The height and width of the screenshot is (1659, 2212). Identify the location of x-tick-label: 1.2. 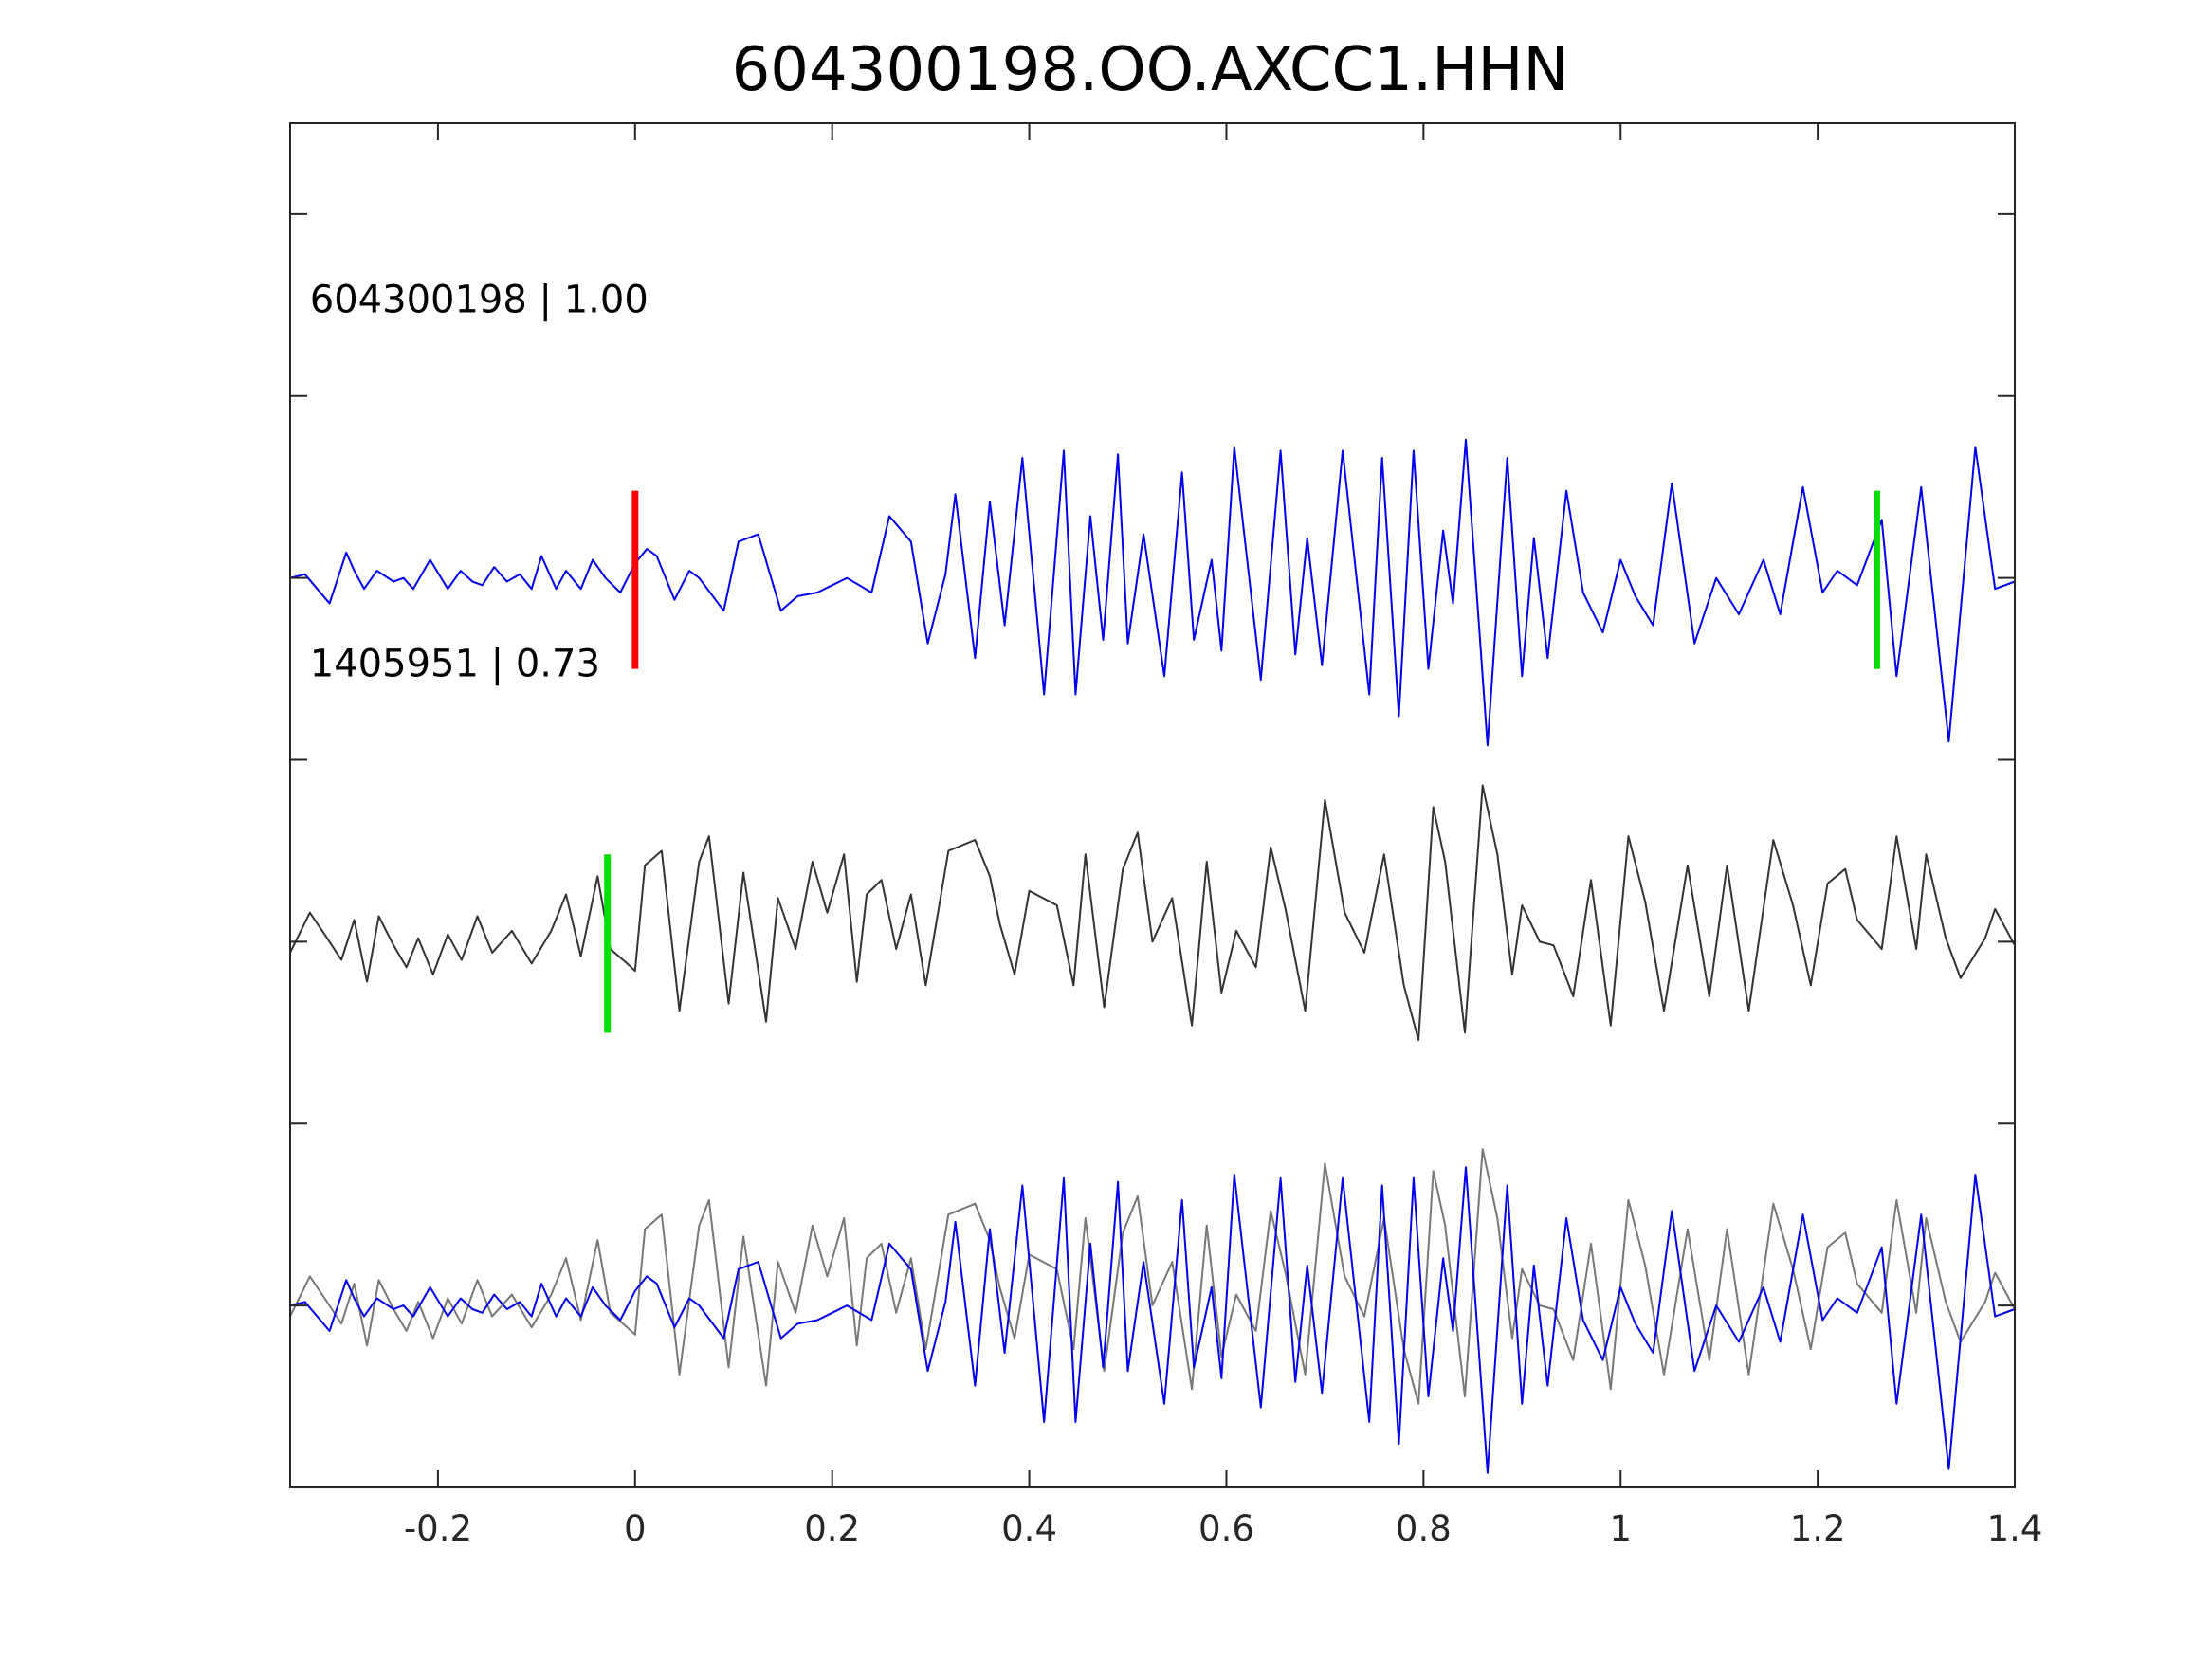
(1818, 1528).